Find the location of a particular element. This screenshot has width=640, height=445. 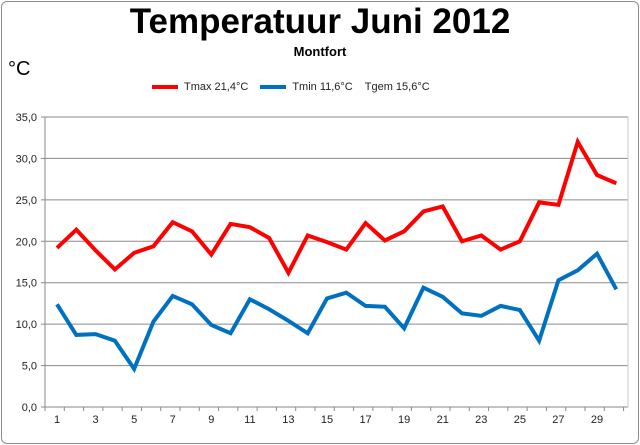

y-axis-unit: °C is located at coordinates (19, 69).